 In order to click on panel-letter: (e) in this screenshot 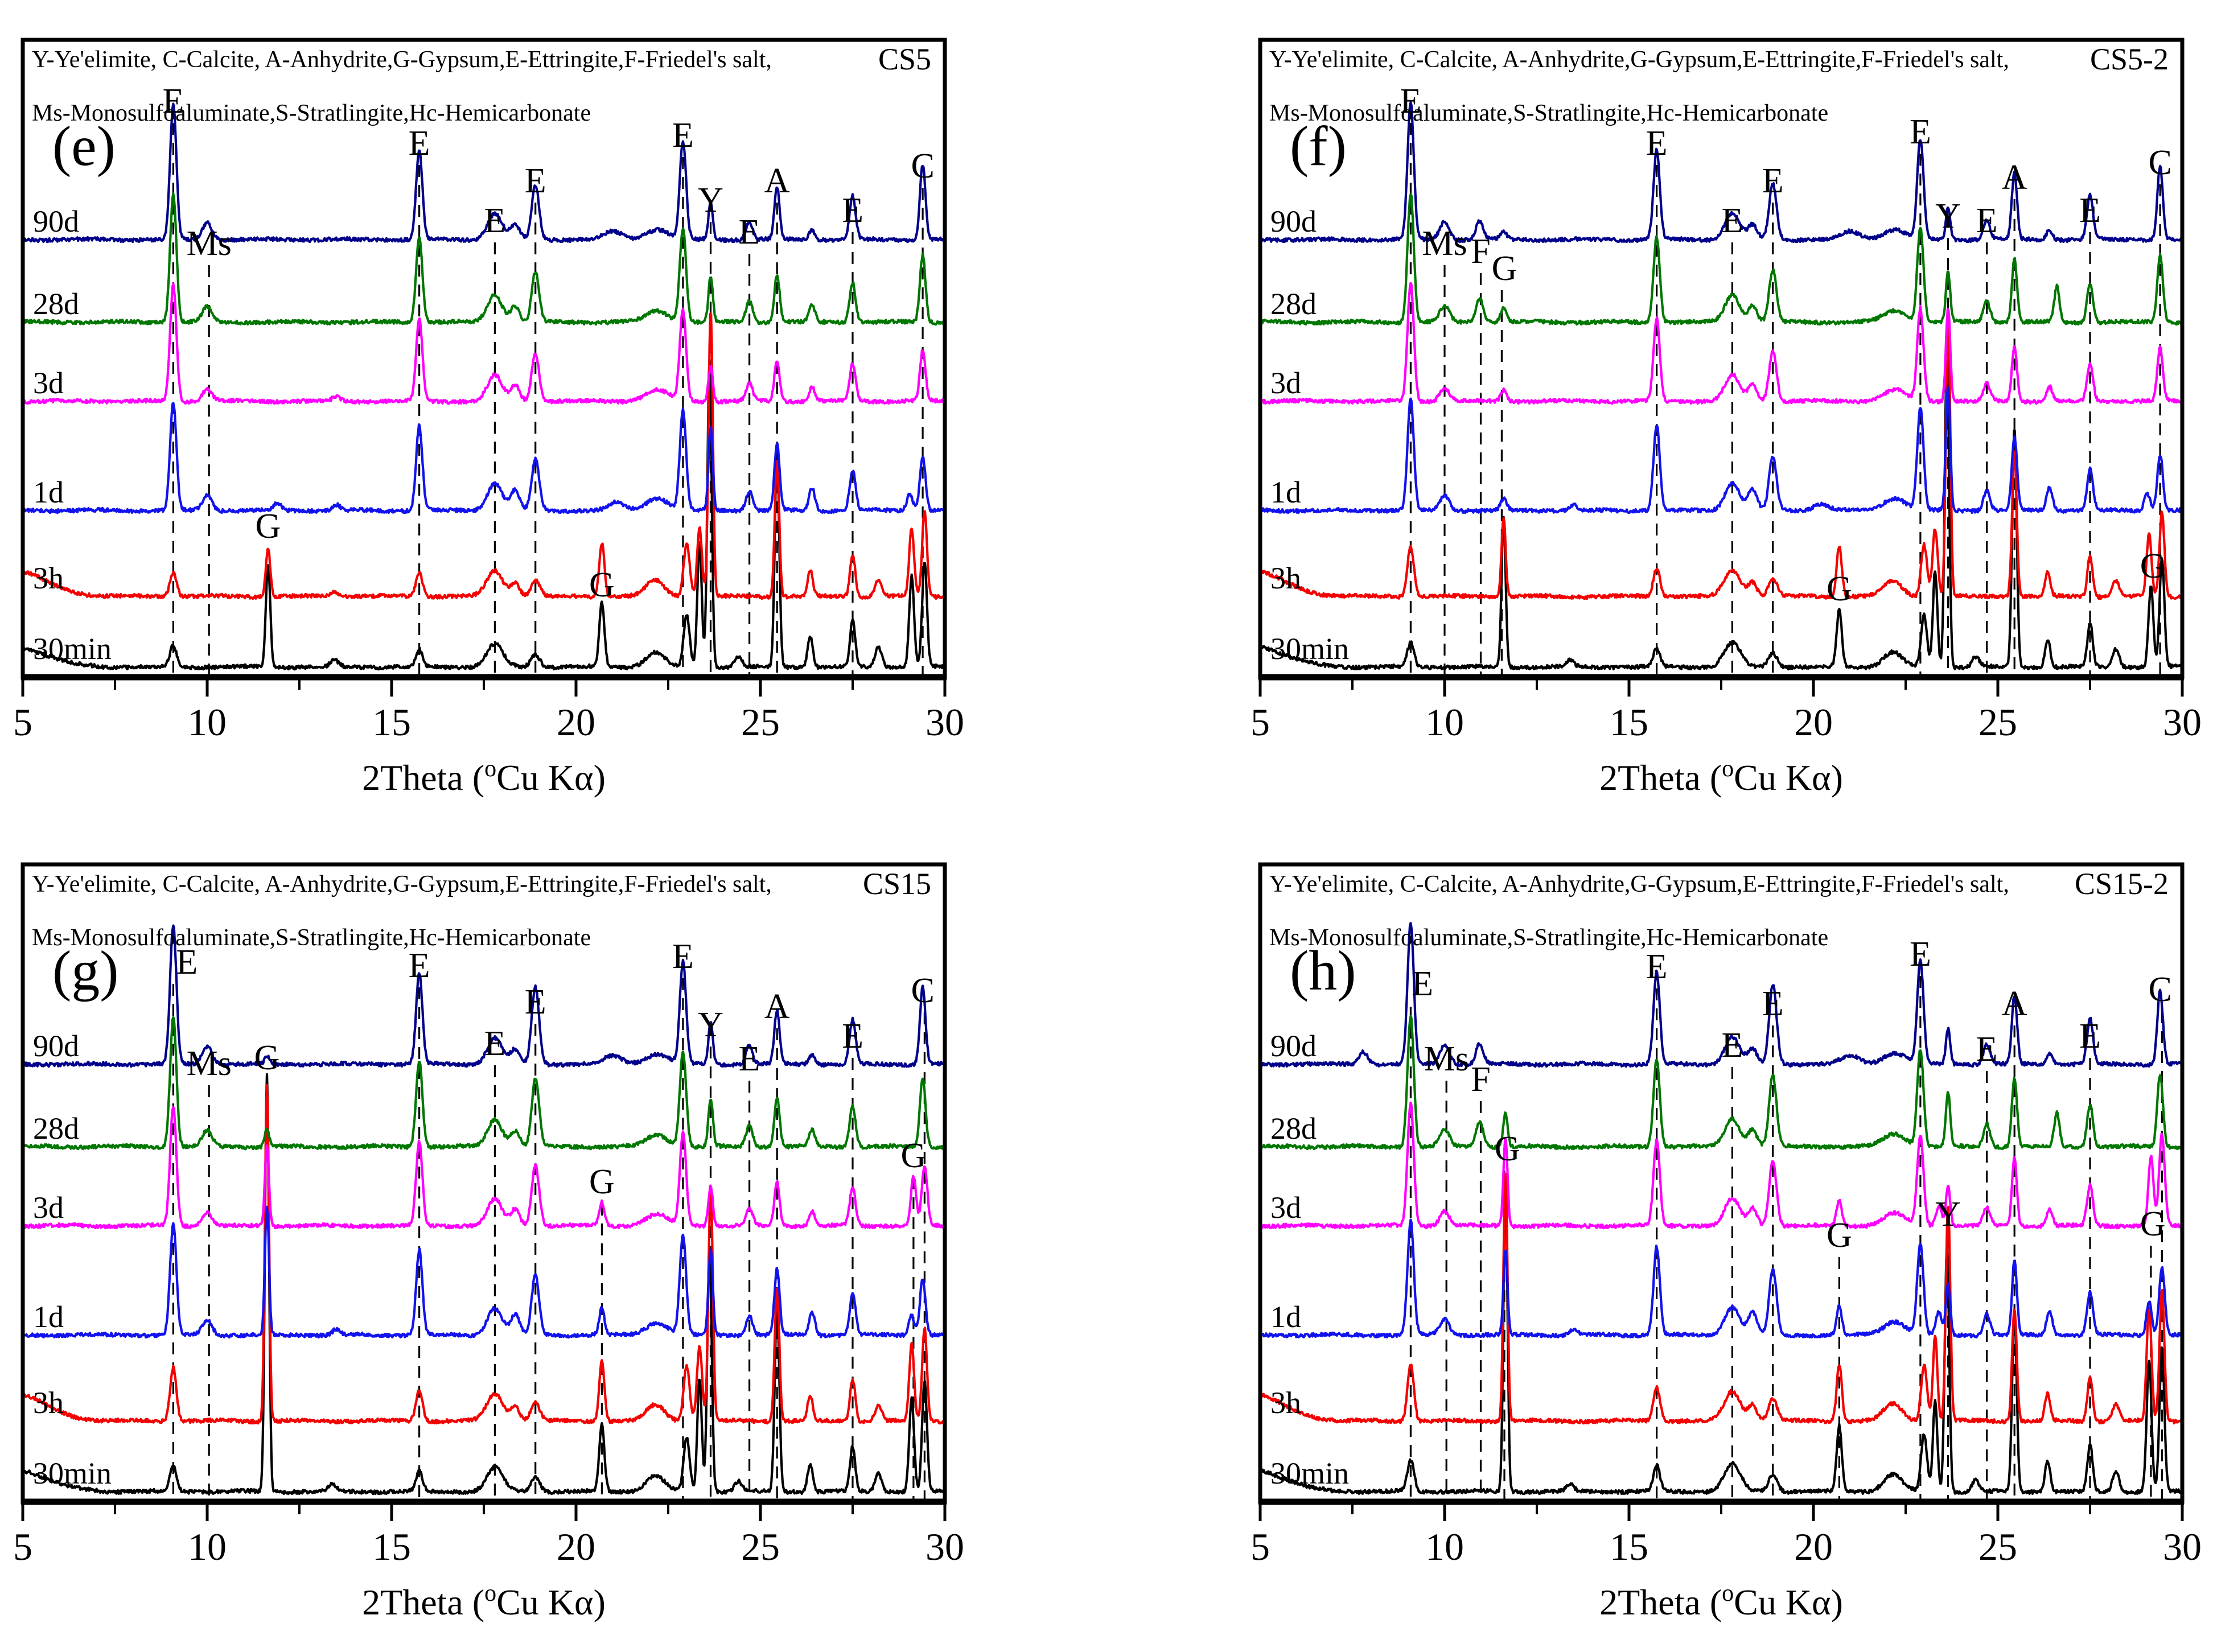, I will do `click(84, 146)`.